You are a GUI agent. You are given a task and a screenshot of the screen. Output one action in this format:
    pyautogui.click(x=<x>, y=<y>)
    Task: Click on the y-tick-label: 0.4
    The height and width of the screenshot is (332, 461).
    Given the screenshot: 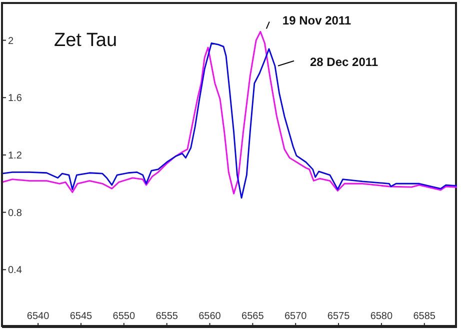 What is the action you would take?
    pyautogui.click(x=15, y=270)
    